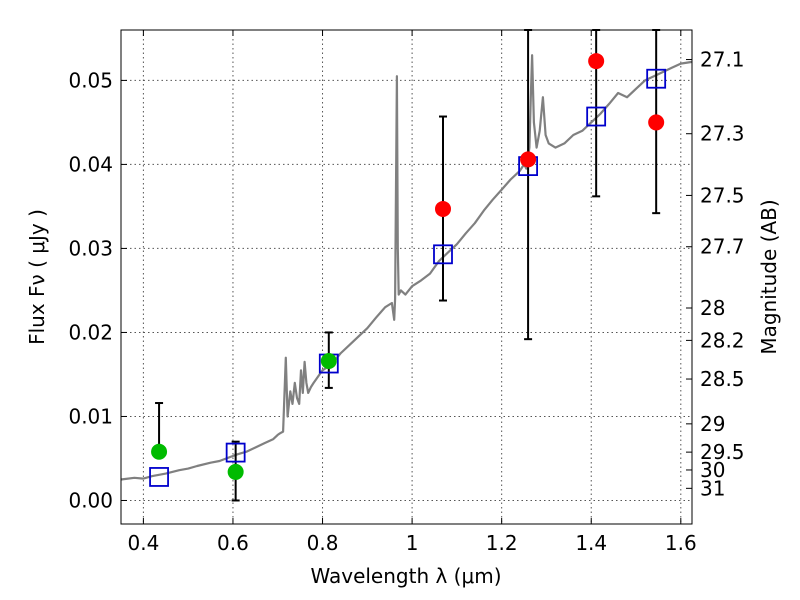  What do you see at coordinates (90, 248) in the screenshot?
I see `y-tick-label: 0.03` at bounding box center [90, 248].